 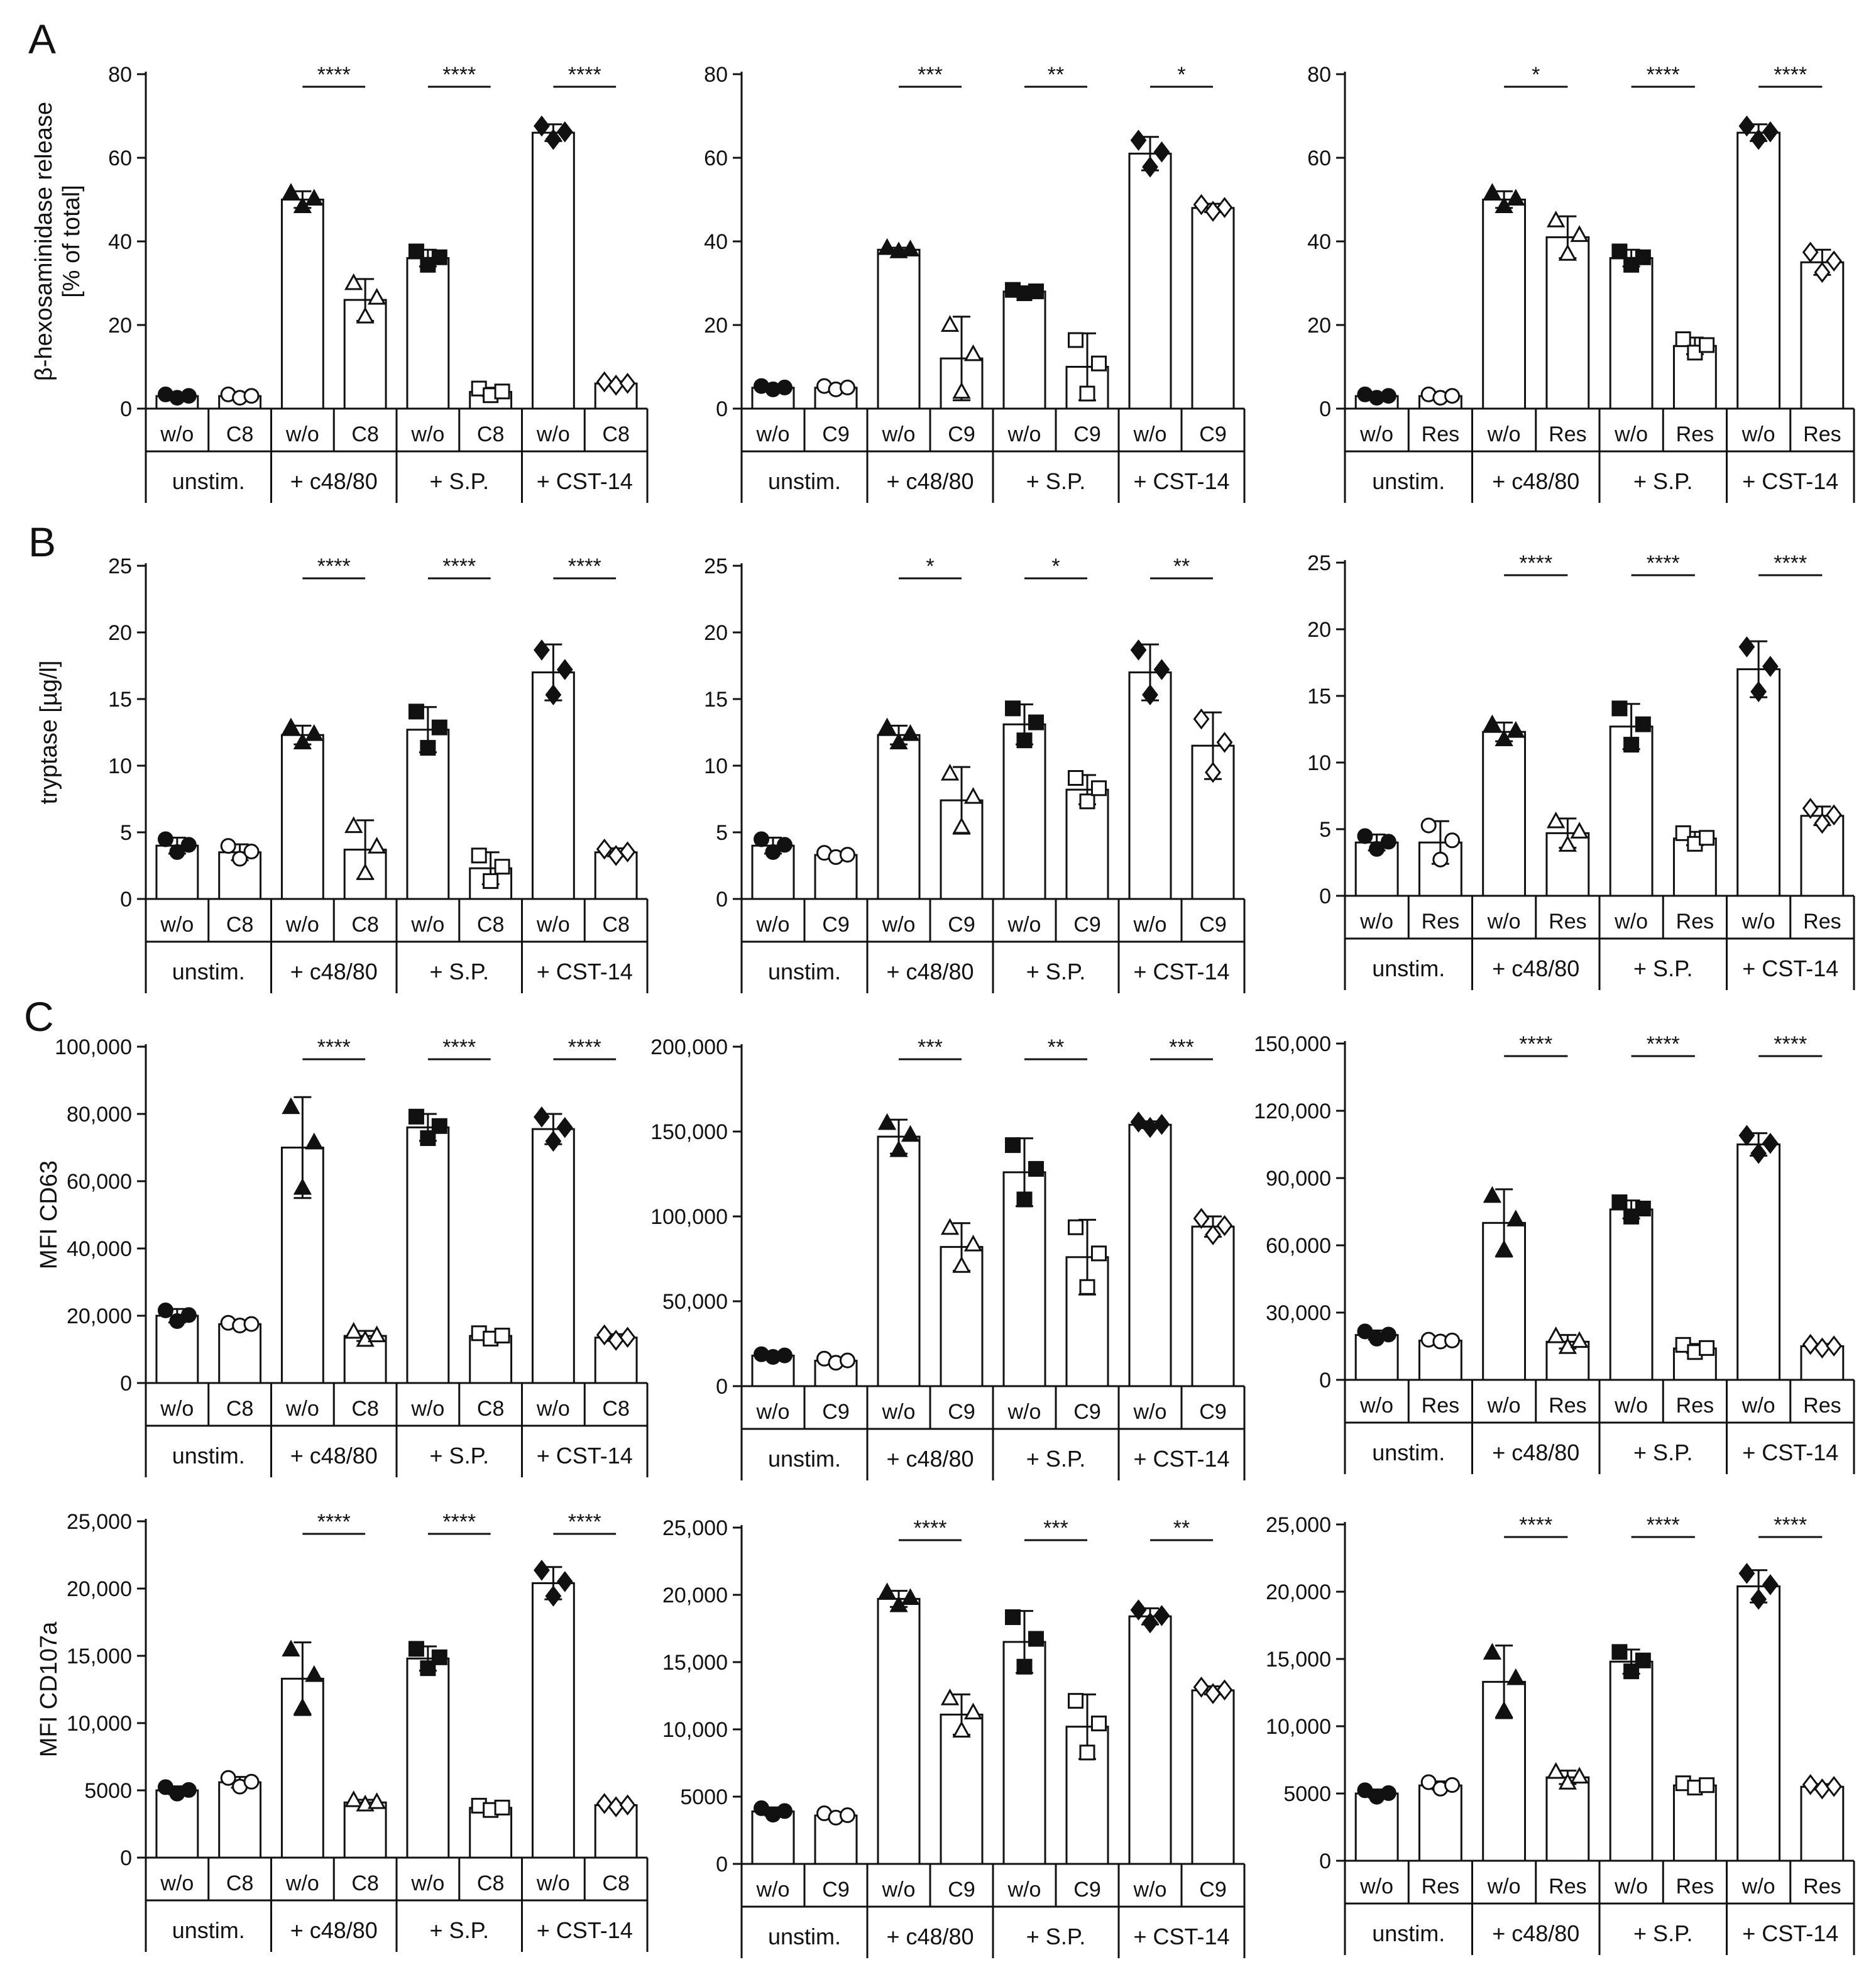 What do you see at coordinates (120, 158) in the screenshot?
I see `y-tick-label: 60` at bounding box center [120, 158].